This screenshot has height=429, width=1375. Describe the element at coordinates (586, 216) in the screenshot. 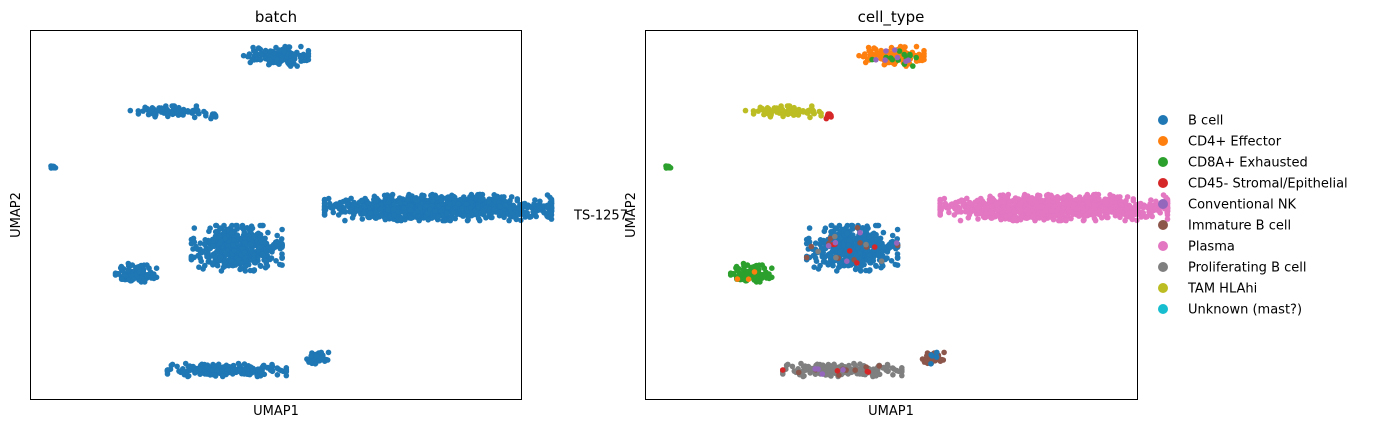

I see `batch-legend: TS-1257` at that location.